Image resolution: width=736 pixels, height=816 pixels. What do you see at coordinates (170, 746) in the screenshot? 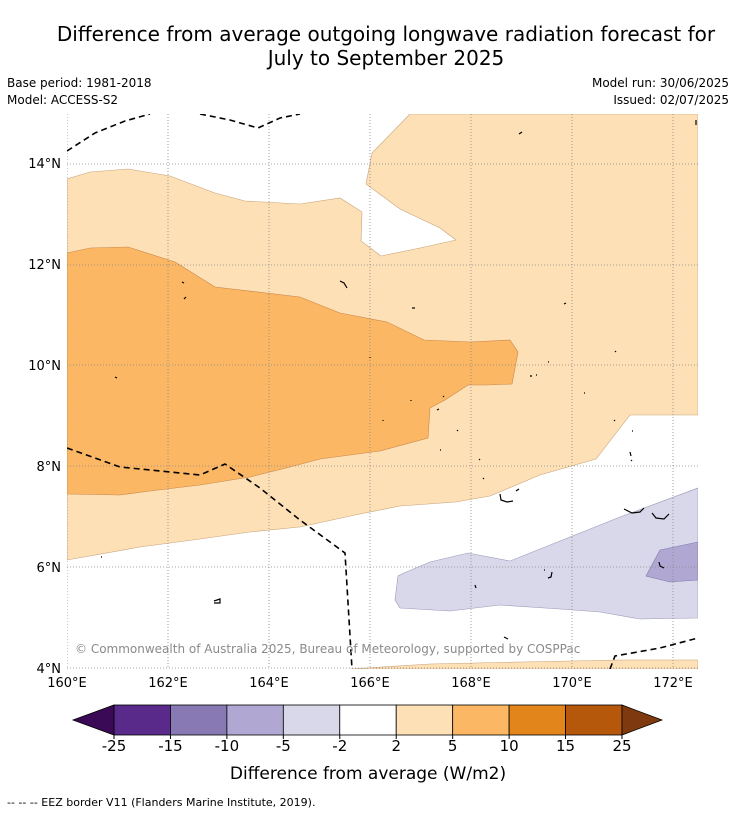
I see `colorbar-tick-label: -15` at bounding box center [170, 746].